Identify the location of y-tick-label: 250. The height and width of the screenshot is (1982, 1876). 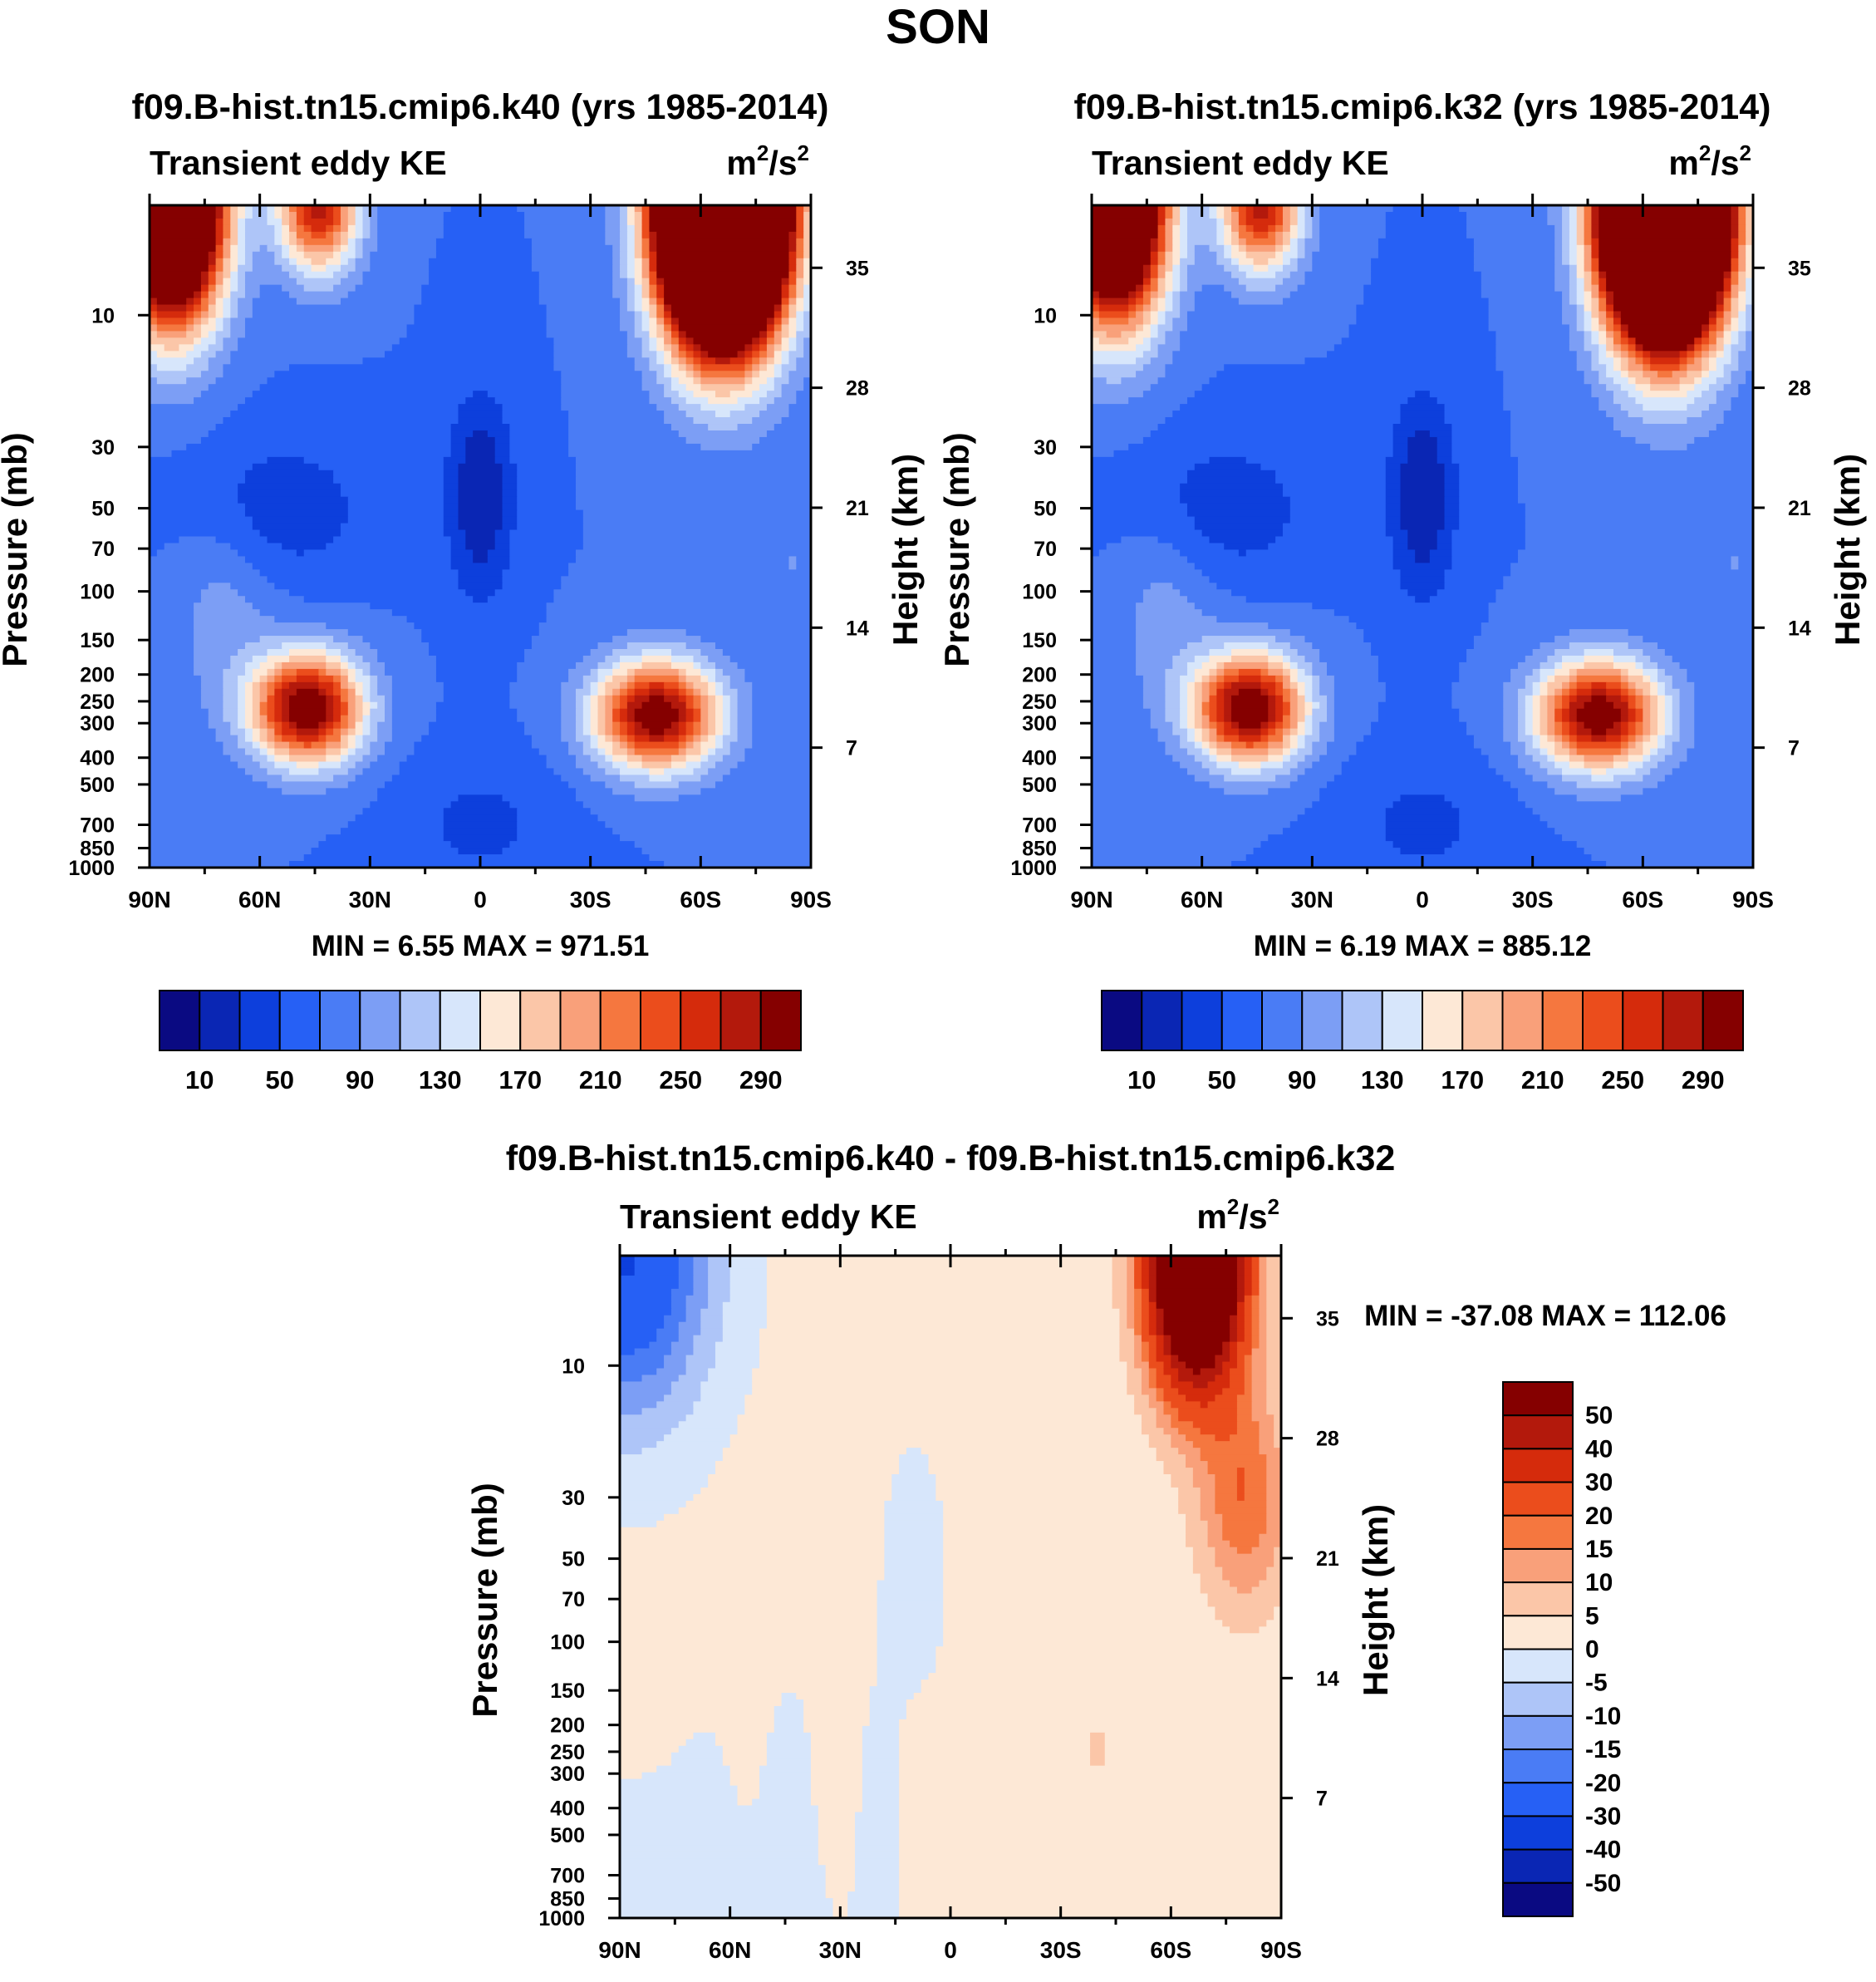
(567, 1752).